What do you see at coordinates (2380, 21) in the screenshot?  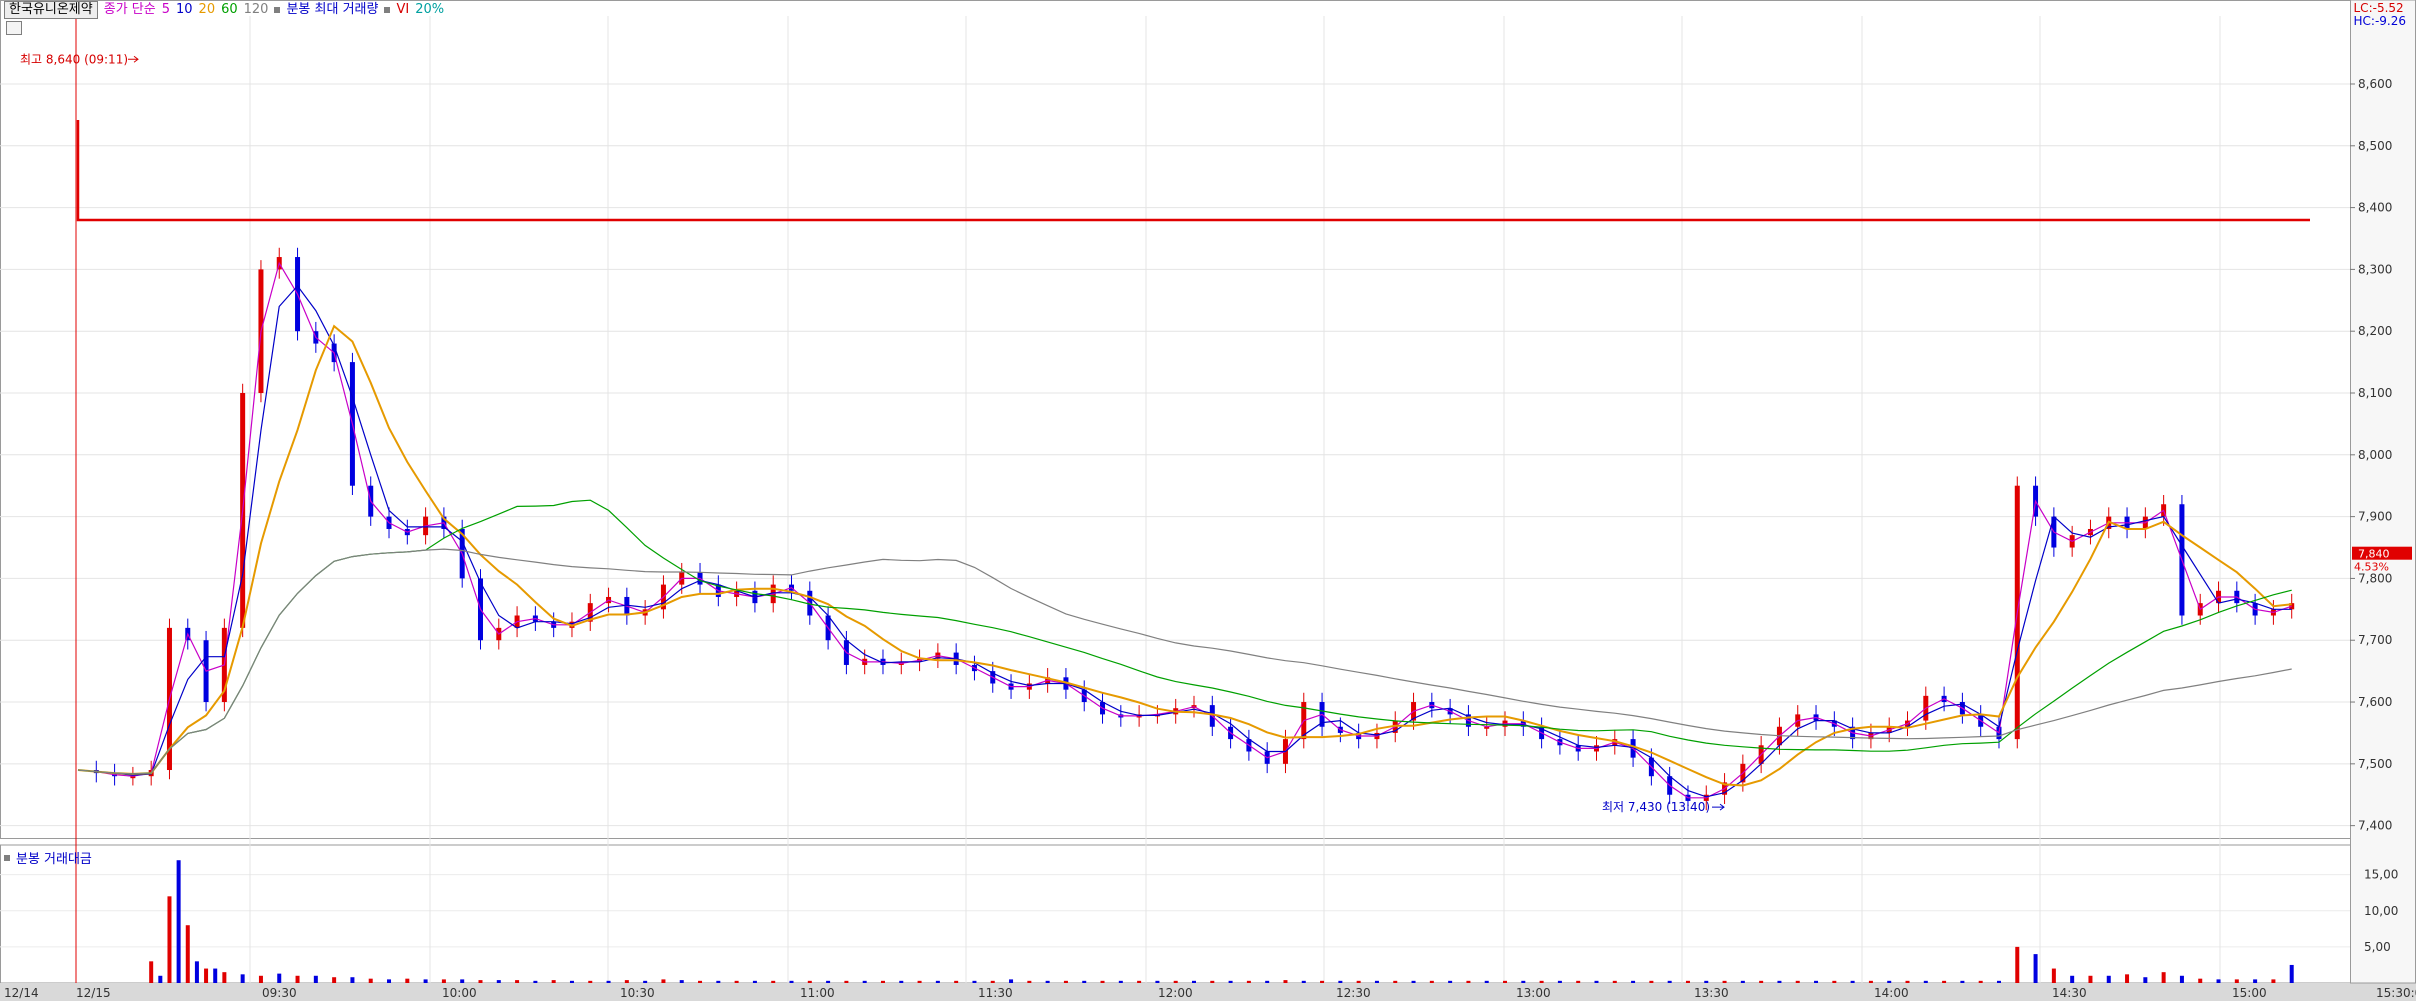 I see `hc-value: HC:-9.26` at bounding box center [2380, 21].